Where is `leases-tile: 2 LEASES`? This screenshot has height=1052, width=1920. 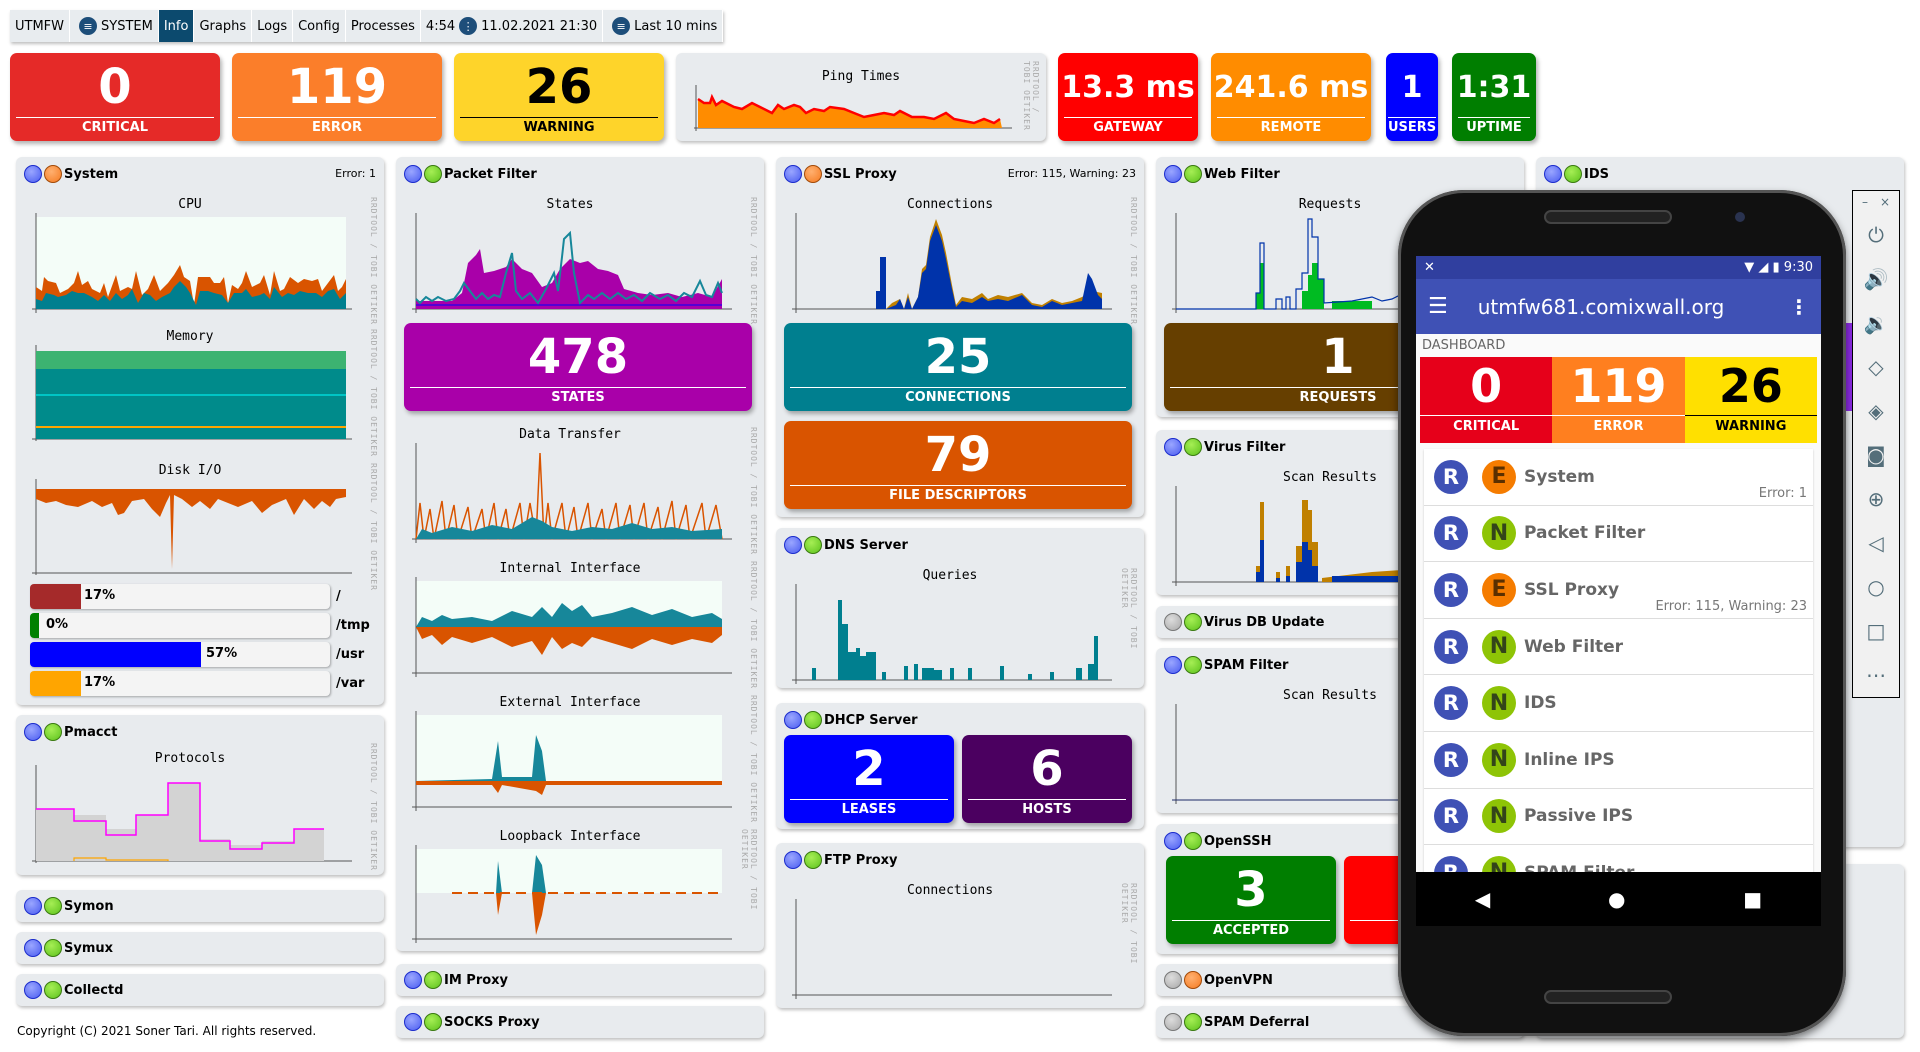 leases-tile: 2 LEASES is located at coordinates (869, 779).